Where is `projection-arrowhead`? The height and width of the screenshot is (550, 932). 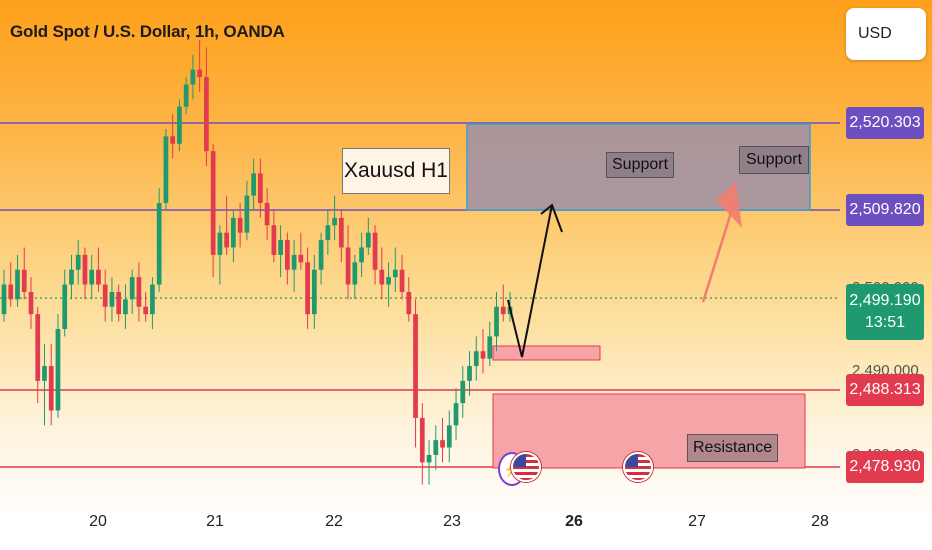 projection-arrowhead is located at coordinates (551, 218).